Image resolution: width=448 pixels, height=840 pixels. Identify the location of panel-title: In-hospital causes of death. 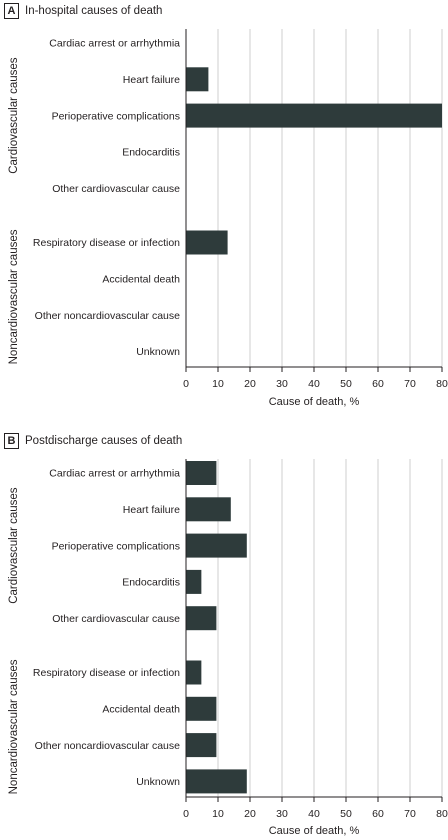
(93, 11).